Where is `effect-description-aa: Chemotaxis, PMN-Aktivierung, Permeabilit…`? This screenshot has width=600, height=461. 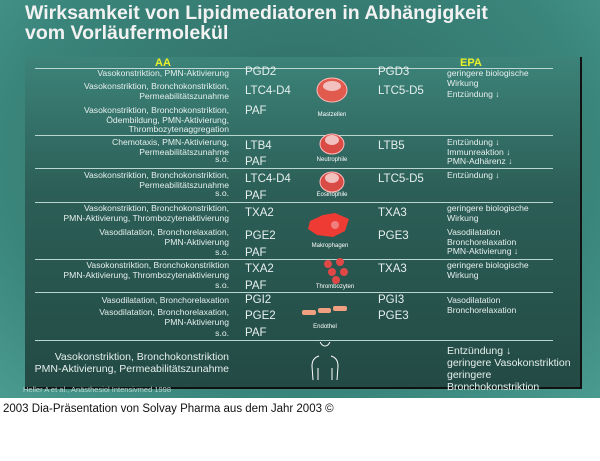
effect-description-aa: Chemotaxis, PMN-Aktivierung, Permeabilit… is located at coordinates (170, 147).